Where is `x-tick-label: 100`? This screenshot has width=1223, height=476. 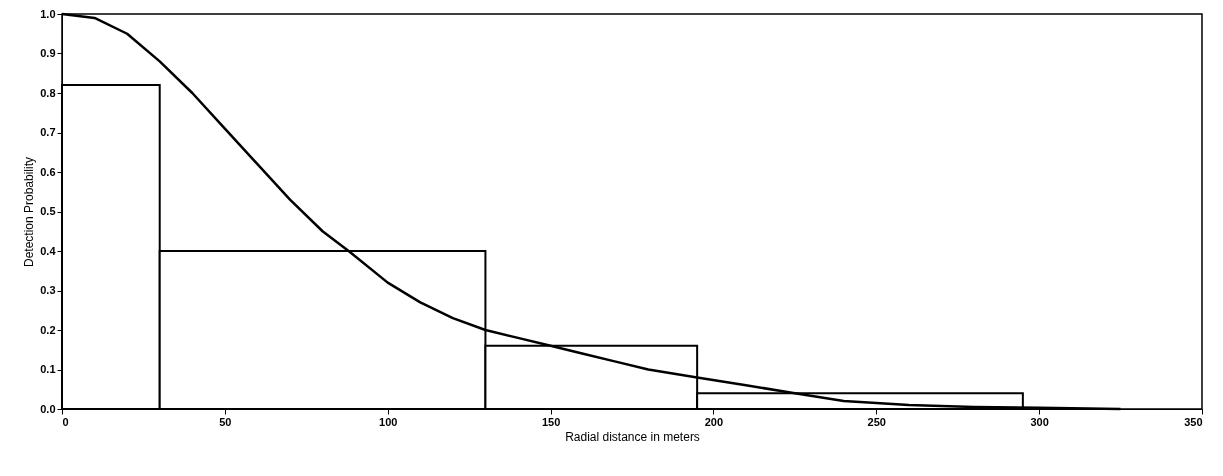 x-tick-label: 100 is located at coordinates (388, 421).